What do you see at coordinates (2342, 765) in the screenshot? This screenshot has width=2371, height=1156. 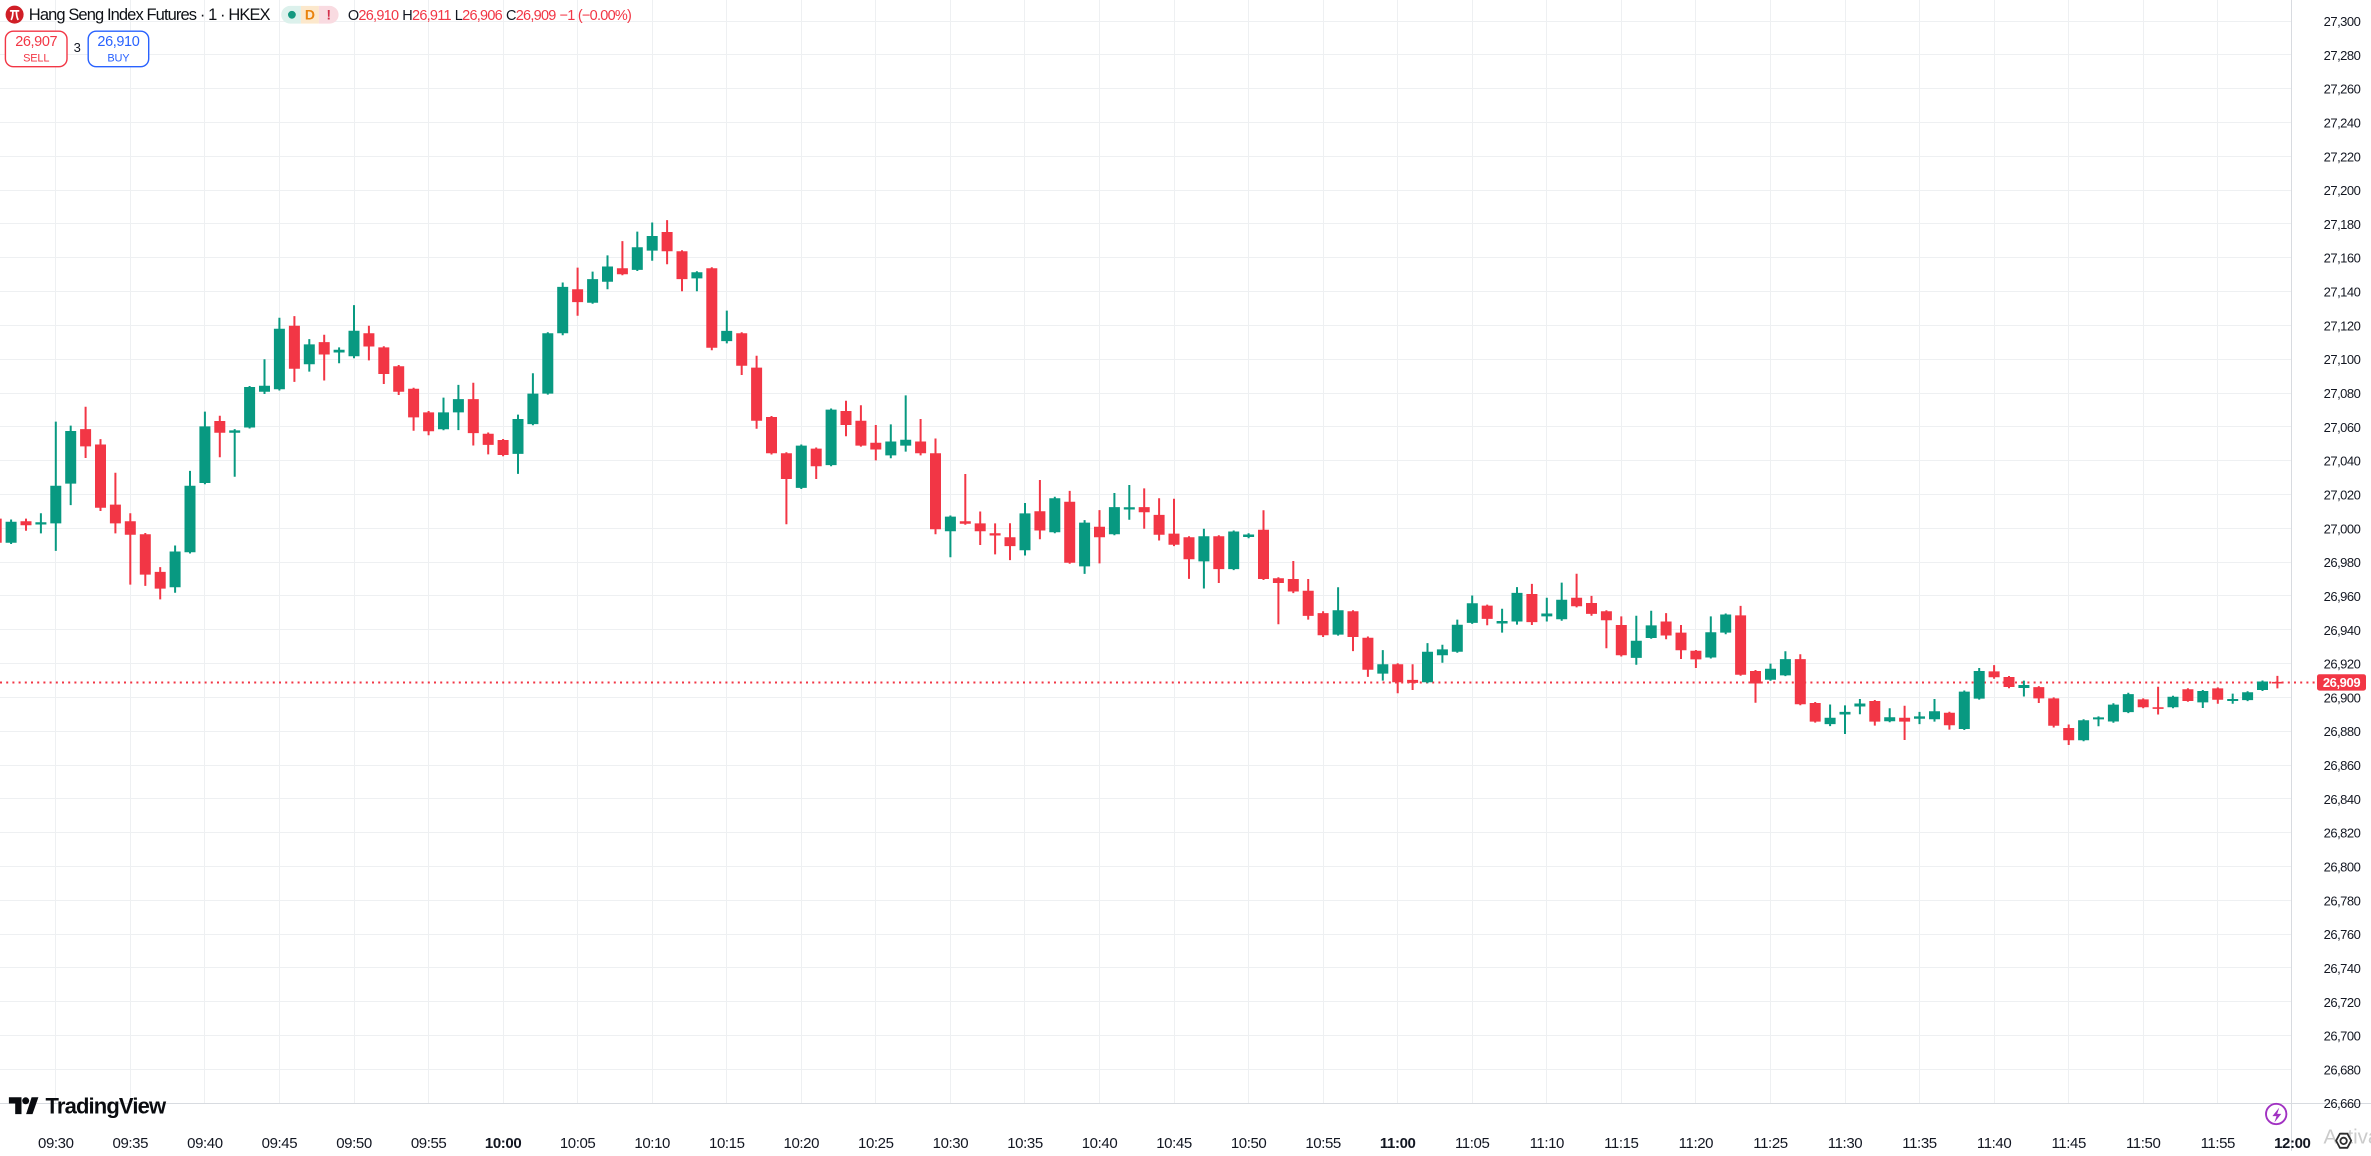 I see `svg-text: 26,860` at bounding box center [2342, 765].